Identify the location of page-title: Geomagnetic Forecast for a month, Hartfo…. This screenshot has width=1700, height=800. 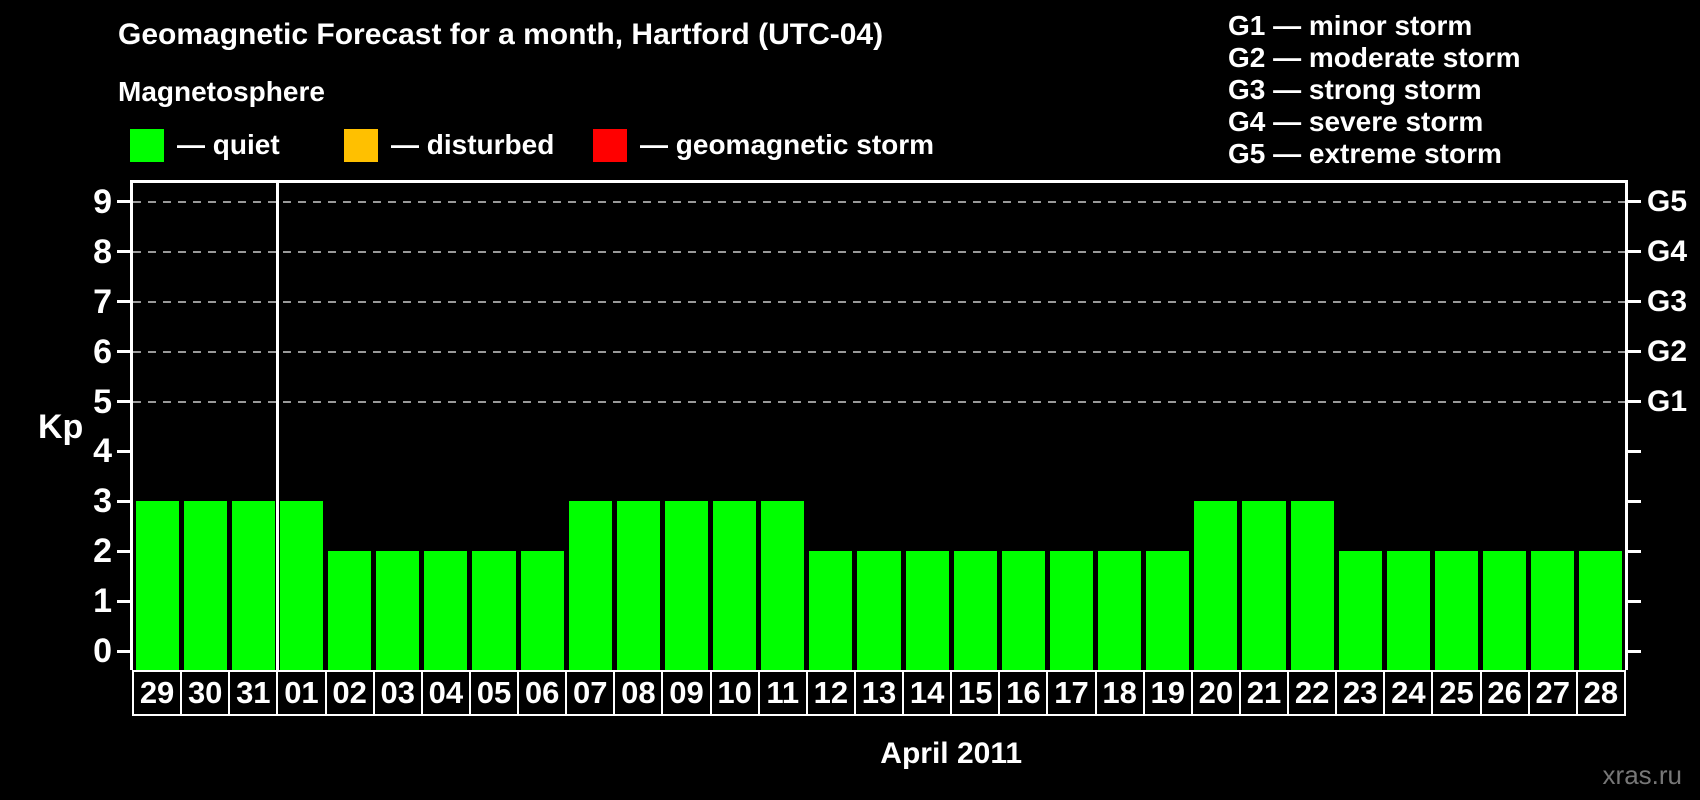
(501, 34).